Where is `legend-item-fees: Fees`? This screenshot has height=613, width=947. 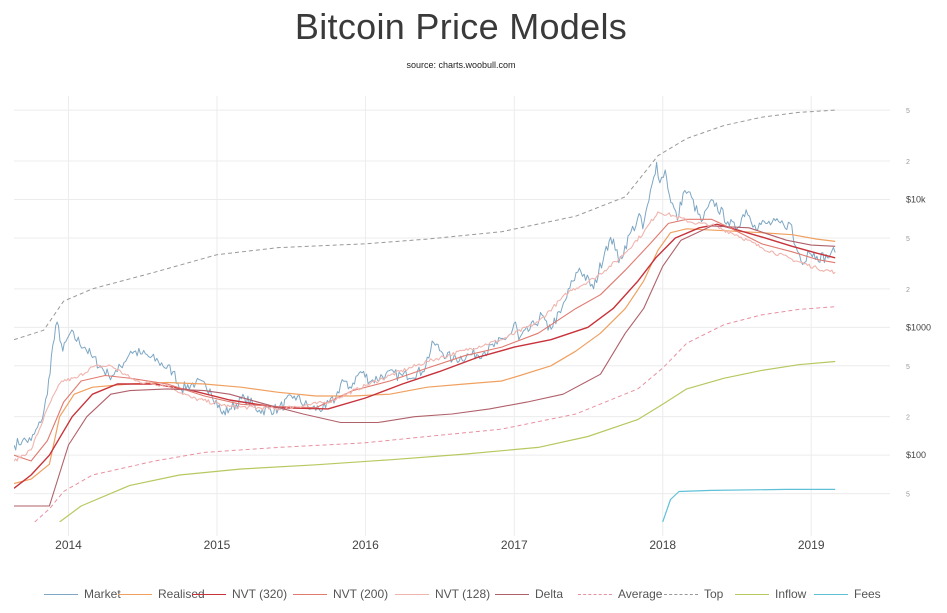 legend-item-fees: Fees is located at coordinates (847, 594).